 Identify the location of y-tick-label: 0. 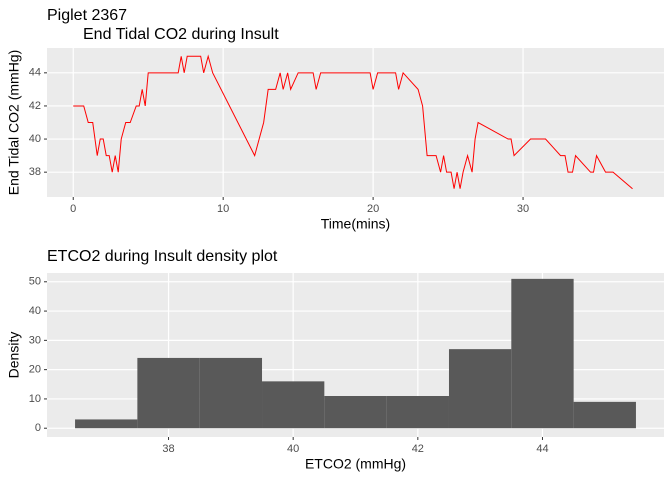
(38, 428).